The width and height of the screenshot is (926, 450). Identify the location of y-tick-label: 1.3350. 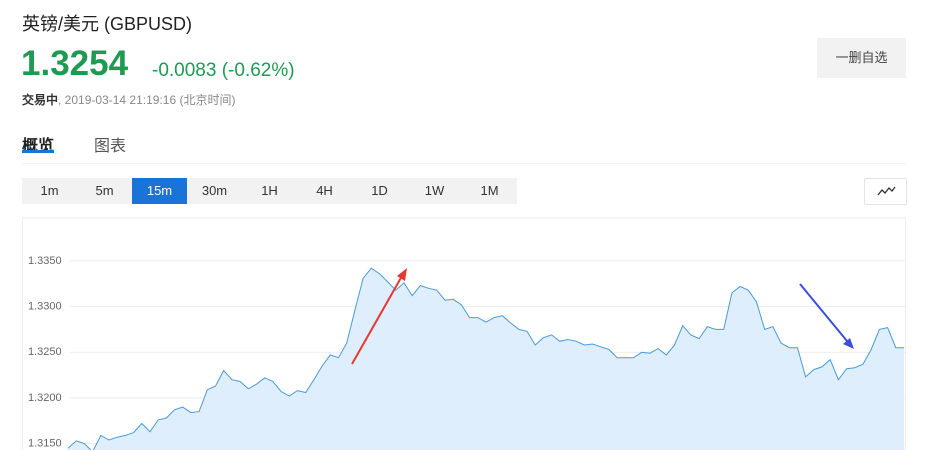
(45, 261).